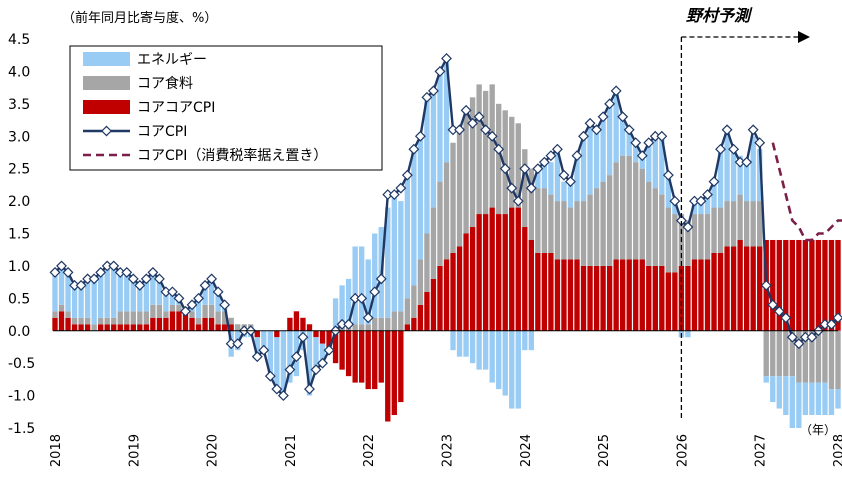  I want to click on y-tick-label: 0.0, so click(19, 332).